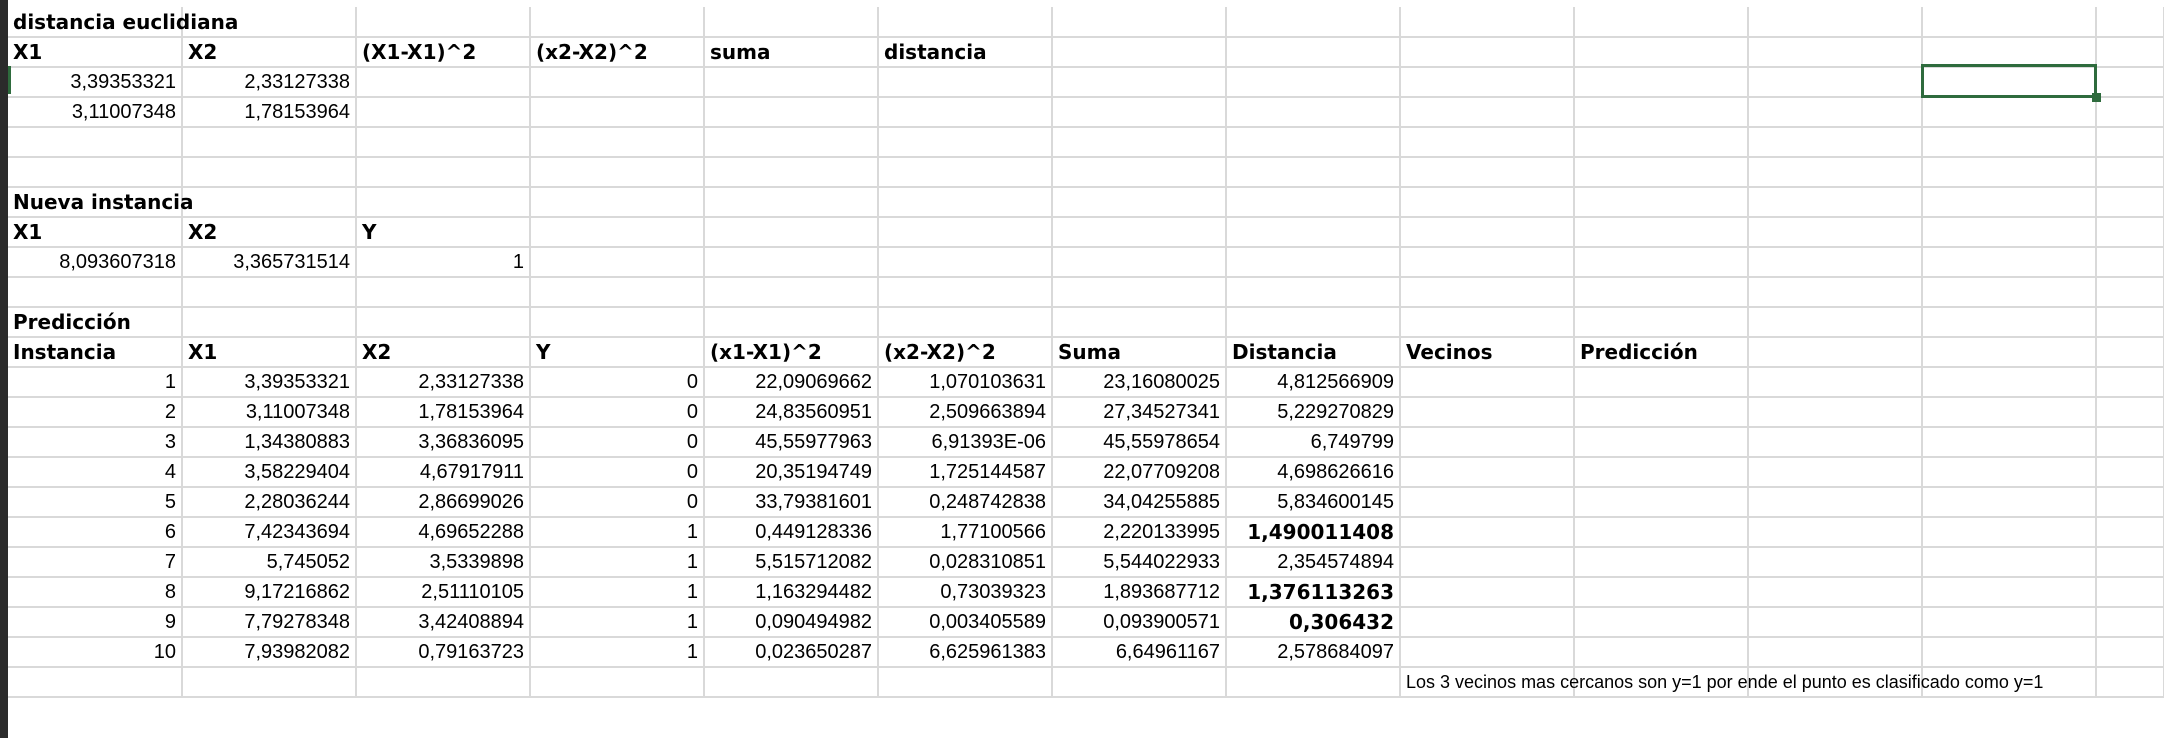 The height and width of the screenshot is (738, 2164). I want to click on value-cell: 3,36836095, so click(443, 442).